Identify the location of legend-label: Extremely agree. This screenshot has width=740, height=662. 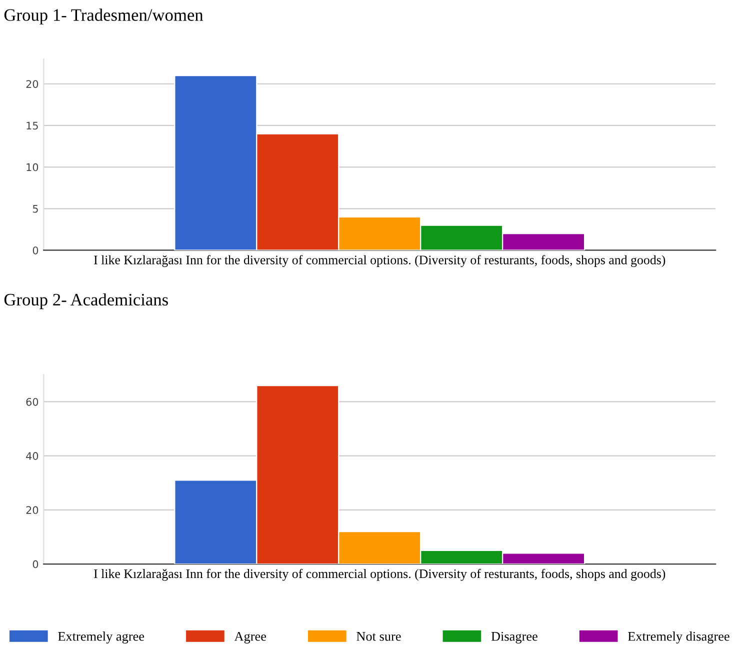
(101, 638).